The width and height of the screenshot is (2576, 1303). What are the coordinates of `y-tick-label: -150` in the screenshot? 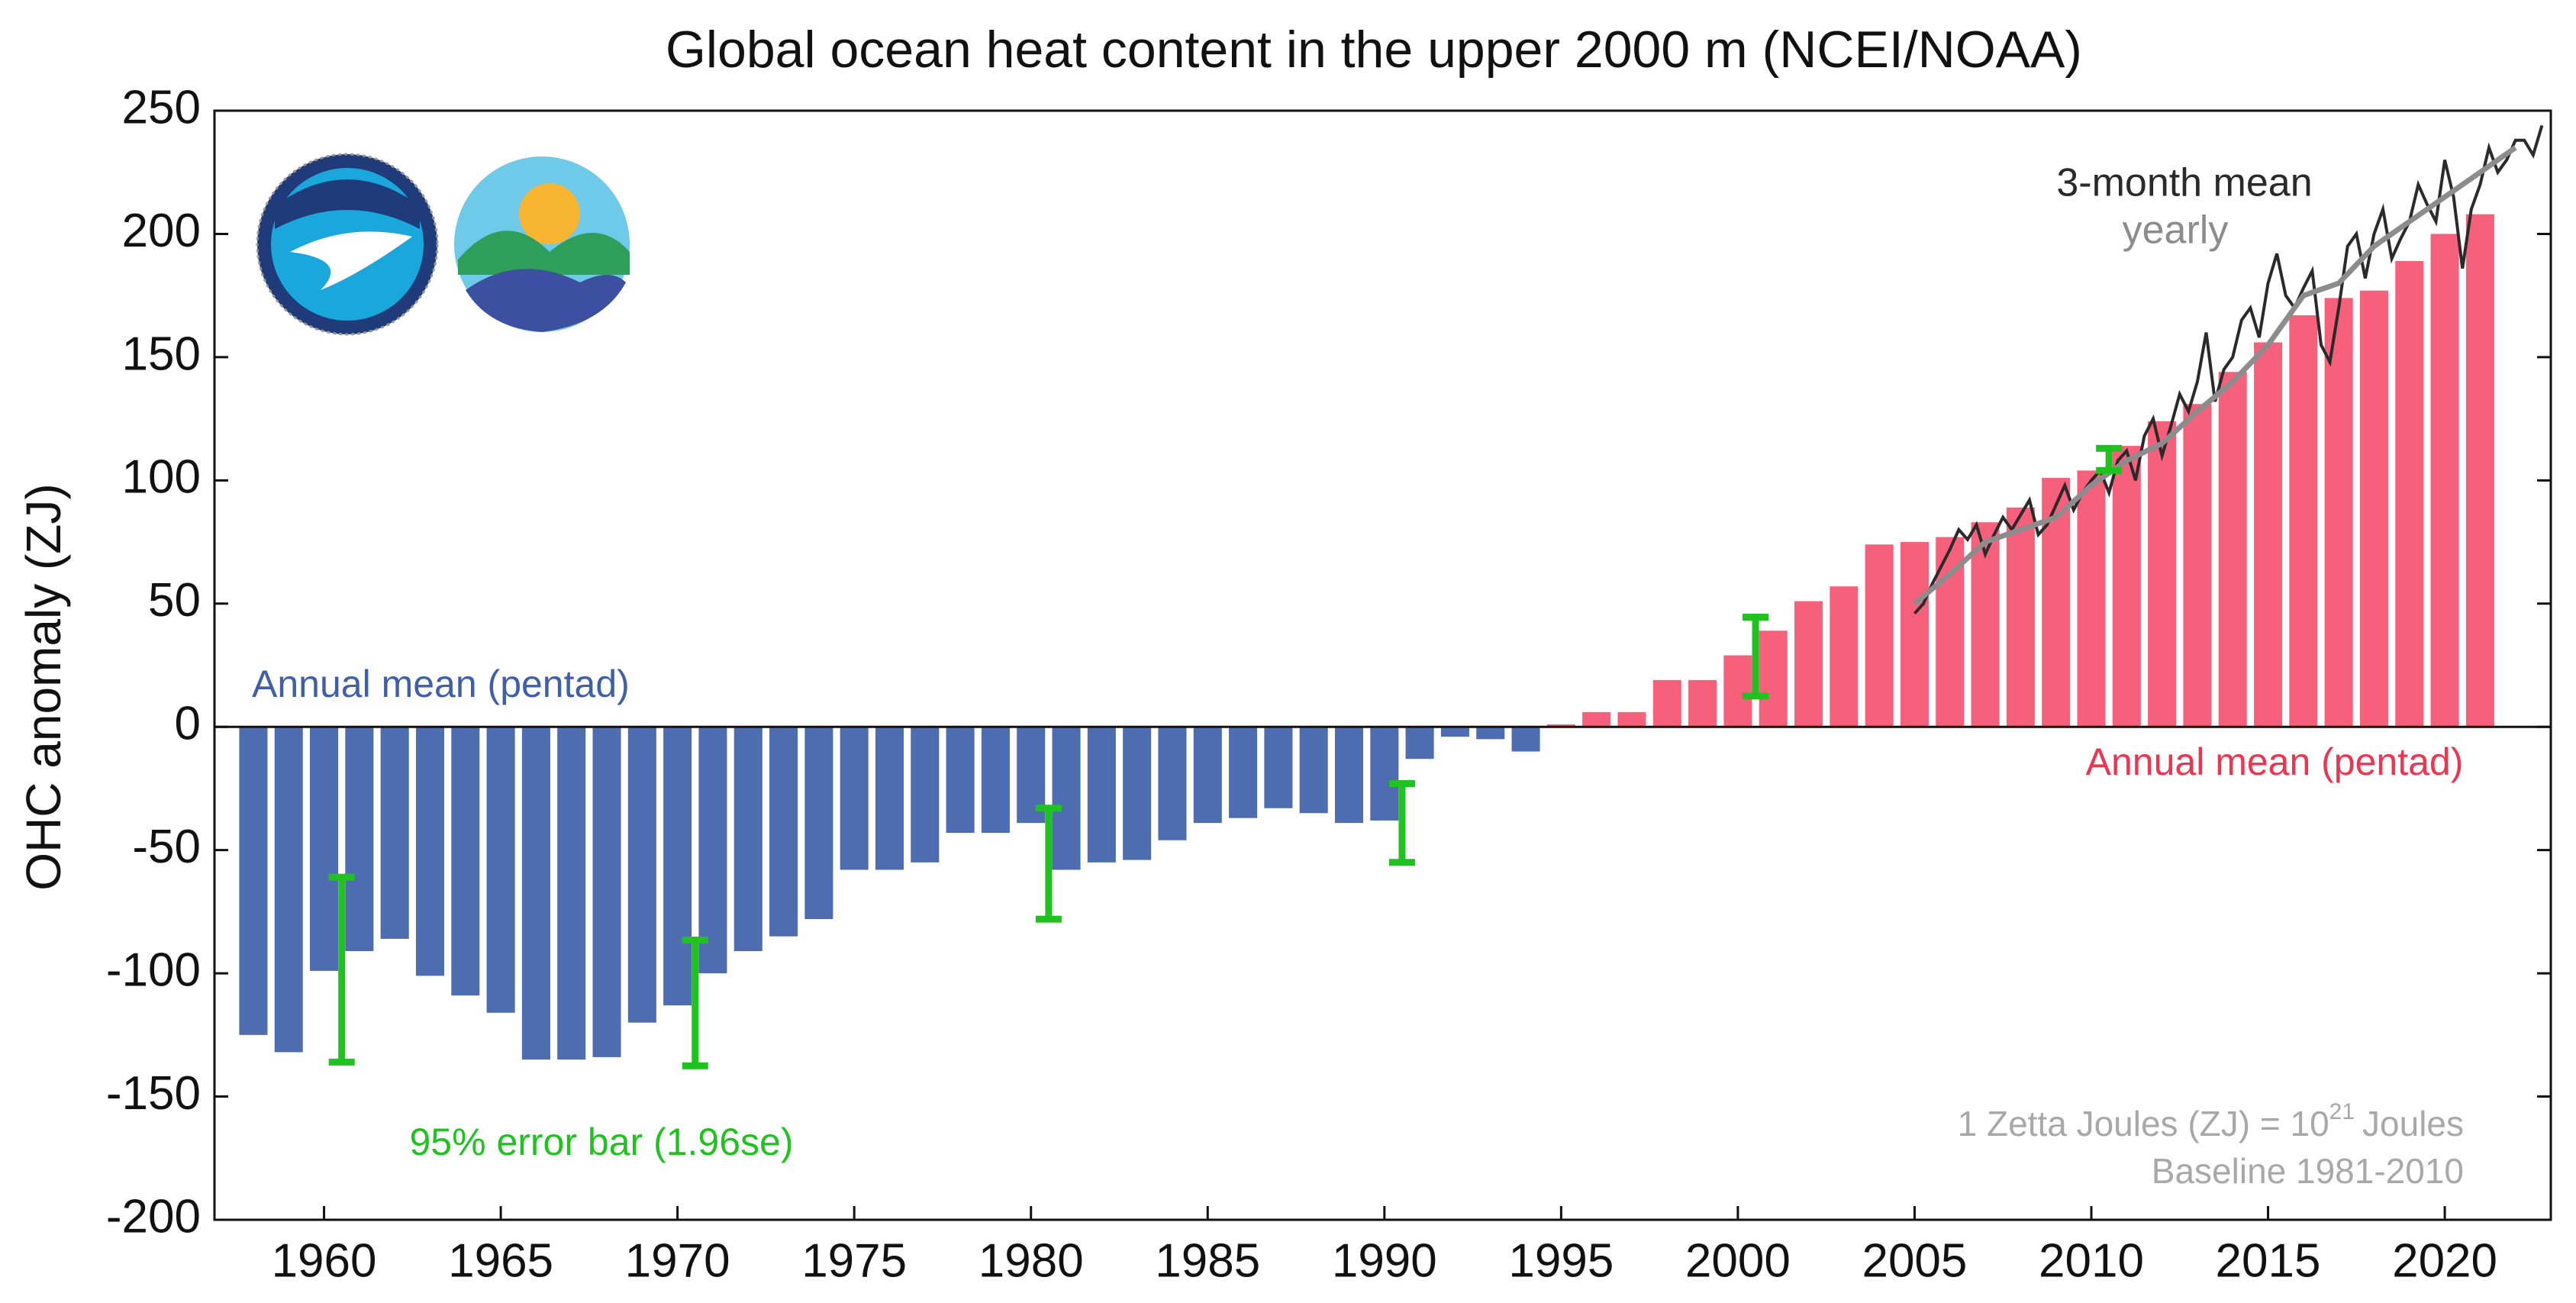 It's located at (154, 1093).